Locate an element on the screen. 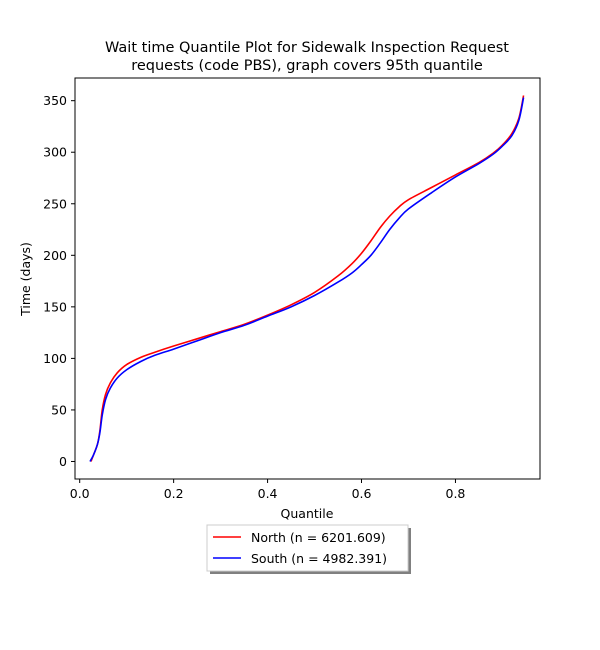 This screenshot has height=650, width=600. y-tick-label: 0 is located at coordinates (63, 461).